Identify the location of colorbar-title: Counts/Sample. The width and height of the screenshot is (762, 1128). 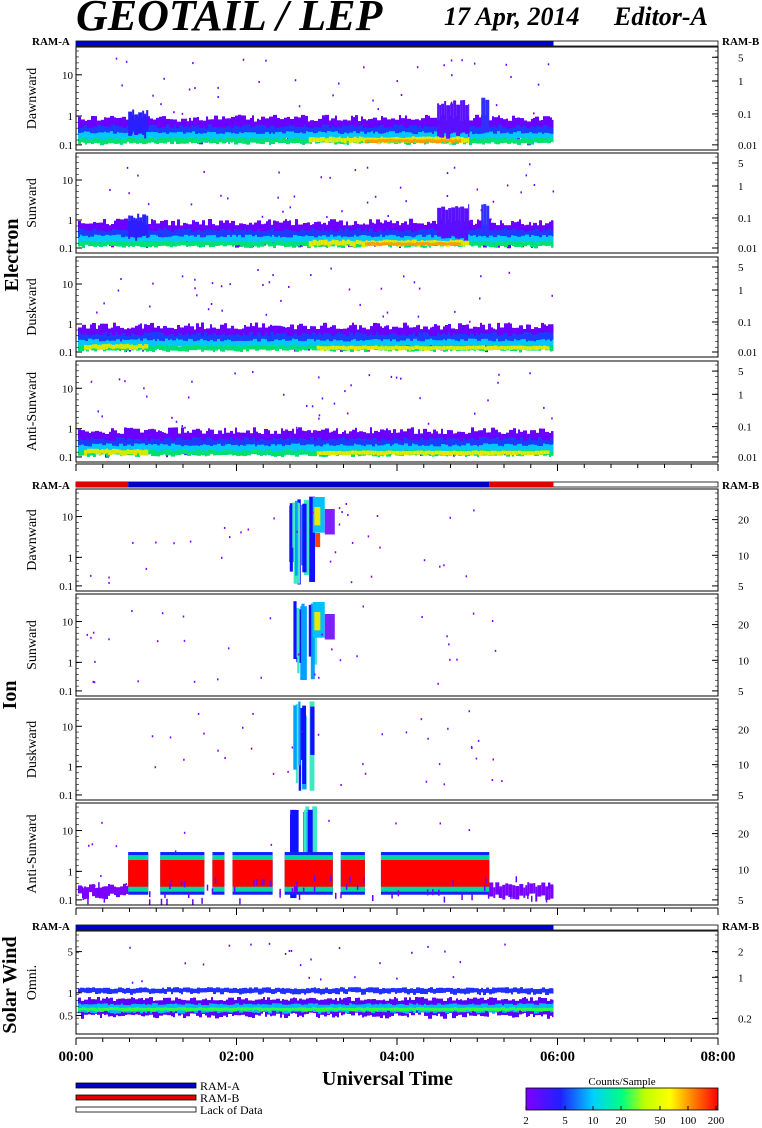
(621, 1082).